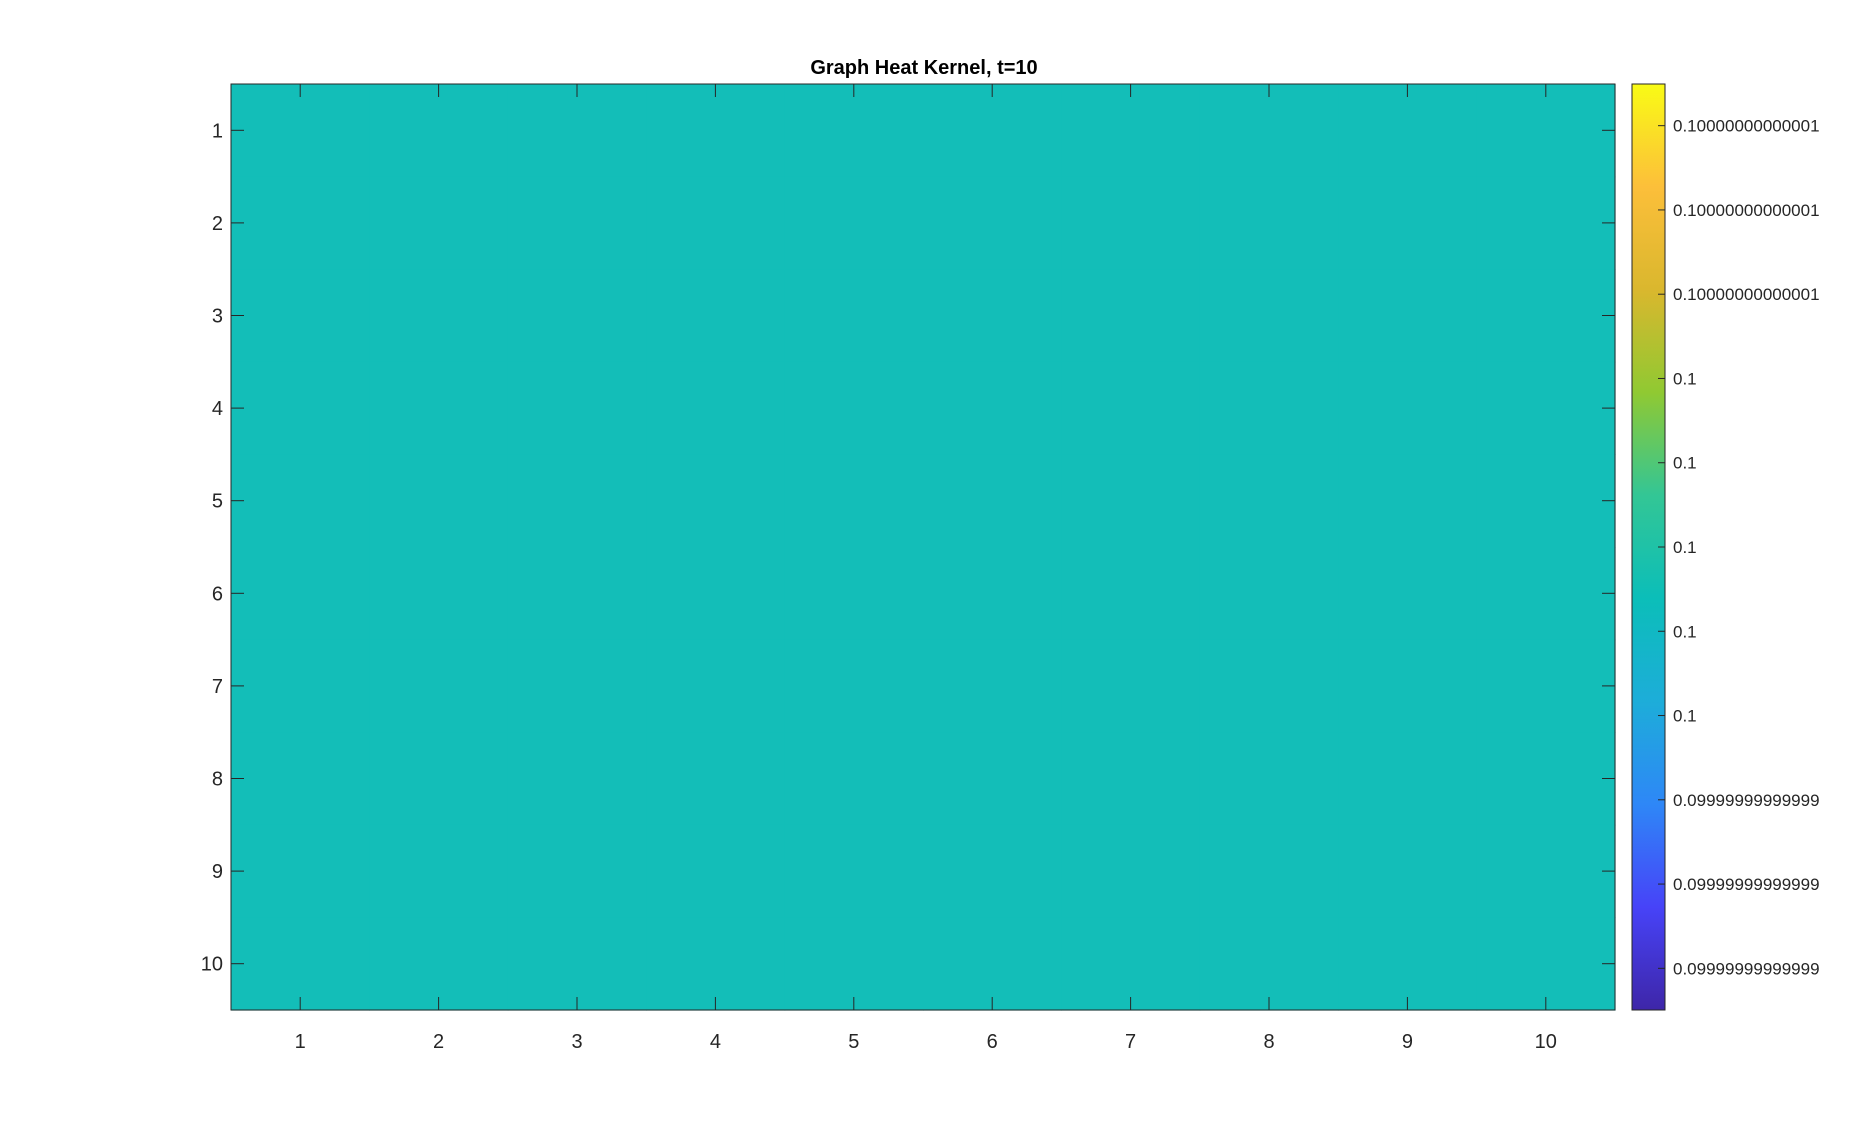 The height and width of the screenshot is (1122, 1855). I want to click on x-tick-label: 6, so click(992, 1042).